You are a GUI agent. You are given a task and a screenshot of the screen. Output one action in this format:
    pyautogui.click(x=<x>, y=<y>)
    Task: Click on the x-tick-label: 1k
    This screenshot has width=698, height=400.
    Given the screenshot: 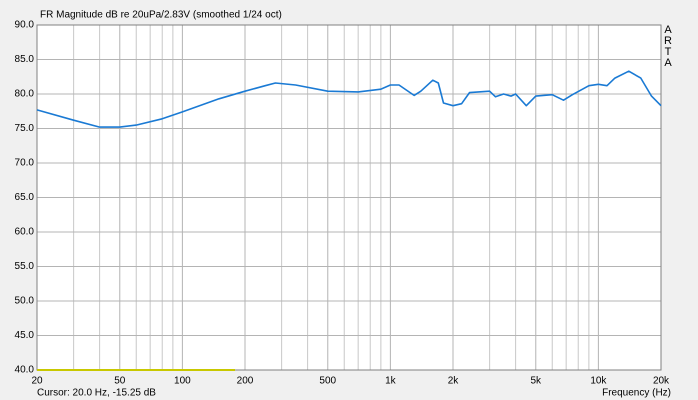 What is the action you would take?
    pyautogui.click(x=391, y=381)
    